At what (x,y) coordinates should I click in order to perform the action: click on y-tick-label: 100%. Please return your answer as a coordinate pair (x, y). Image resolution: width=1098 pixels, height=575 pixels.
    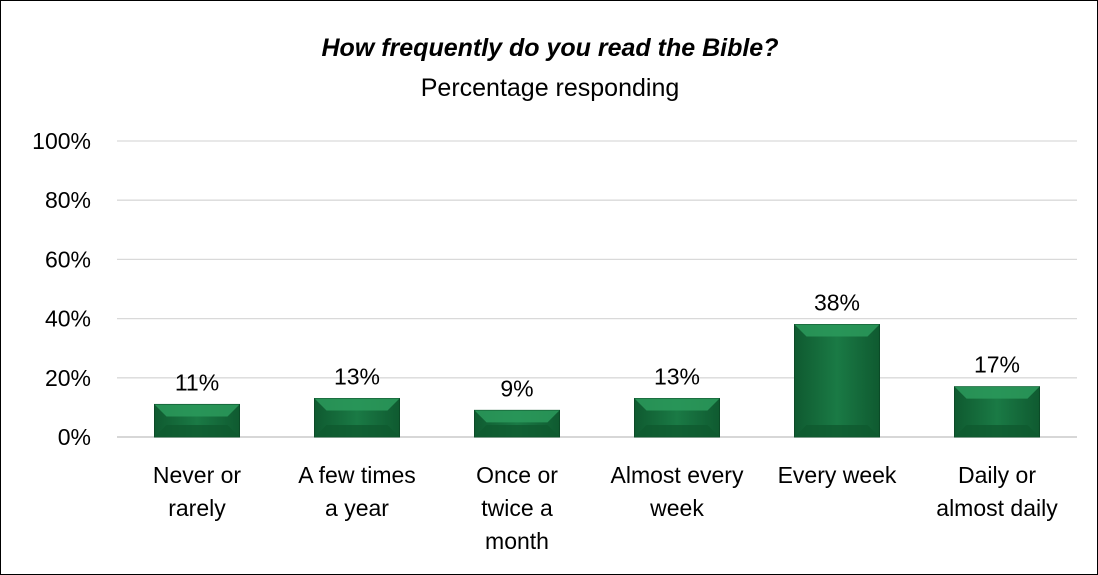
    Looking at the image, I should click on (61, 141).